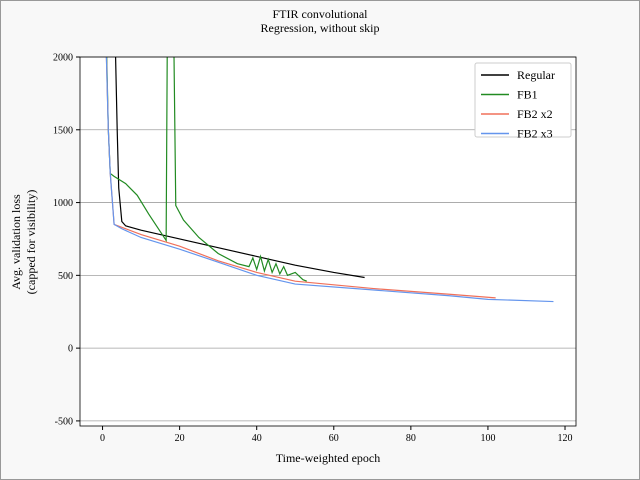 The image size is (640, 480). What do you see at coordinates (487, 438) in the screenshot?
I see `x-tick-label: 100` at bounding box center [487, 438].